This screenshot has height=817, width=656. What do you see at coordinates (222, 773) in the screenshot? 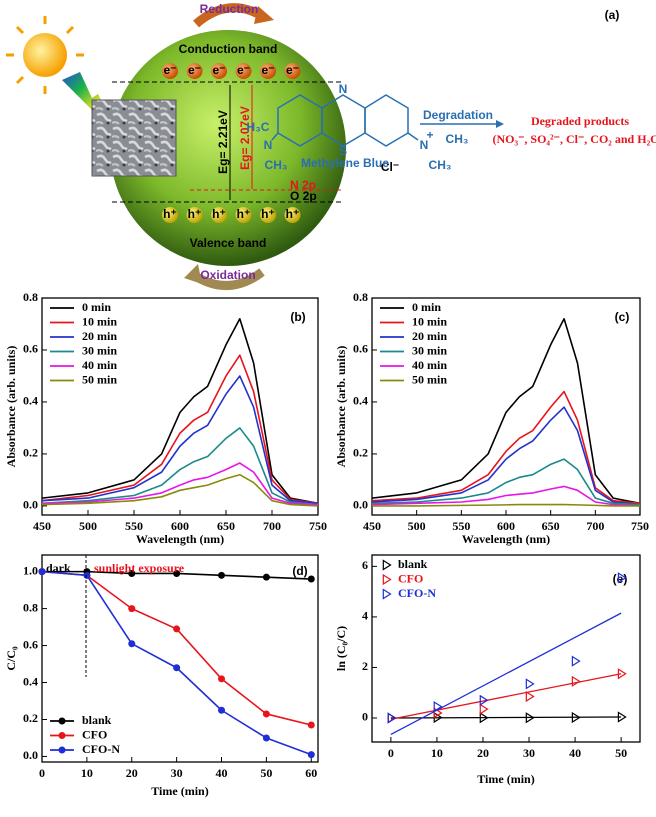
I see `x-tick-label: 40` at bounding box center [222, 773].